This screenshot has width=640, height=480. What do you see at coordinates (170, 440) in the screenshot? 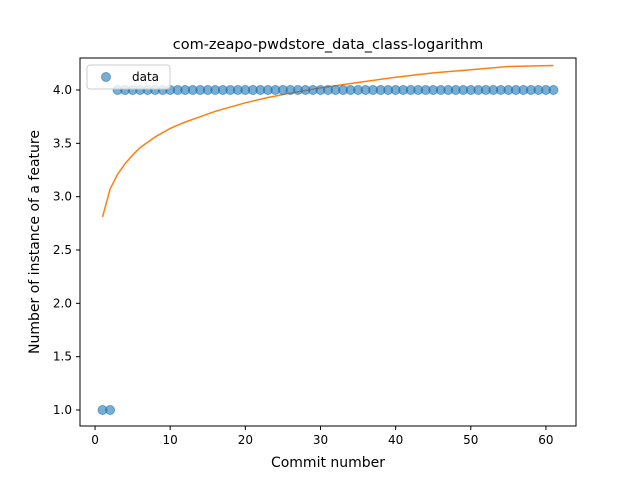
I see `x-tick-label: 10` at bounding box center [170, 440].